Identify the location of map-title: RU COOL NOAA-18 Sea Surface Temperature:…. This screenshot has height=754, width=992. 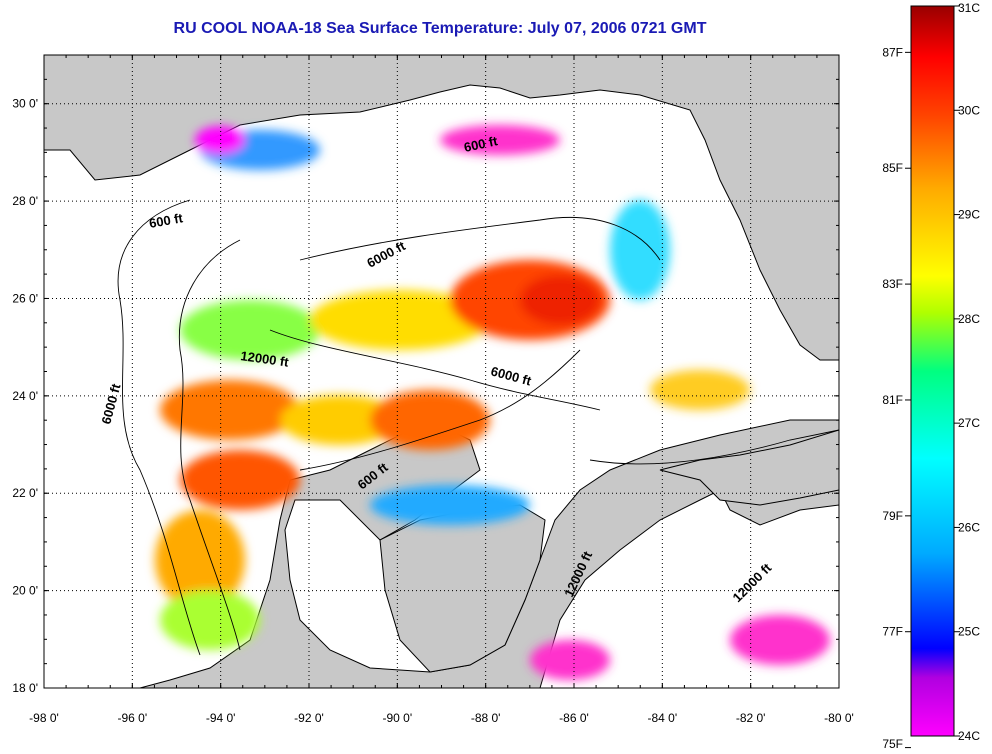
(440, 28).